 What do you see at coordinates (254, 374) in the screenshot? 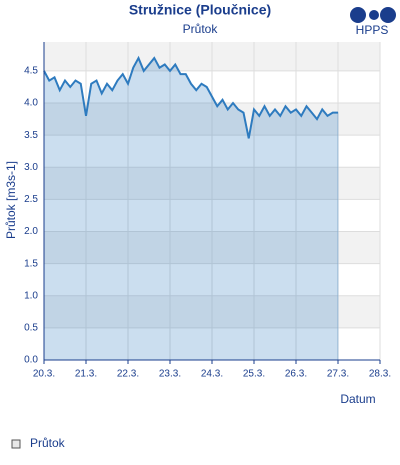
I see `x-tick-label: 25.3.` at bounding box center [254, 374].